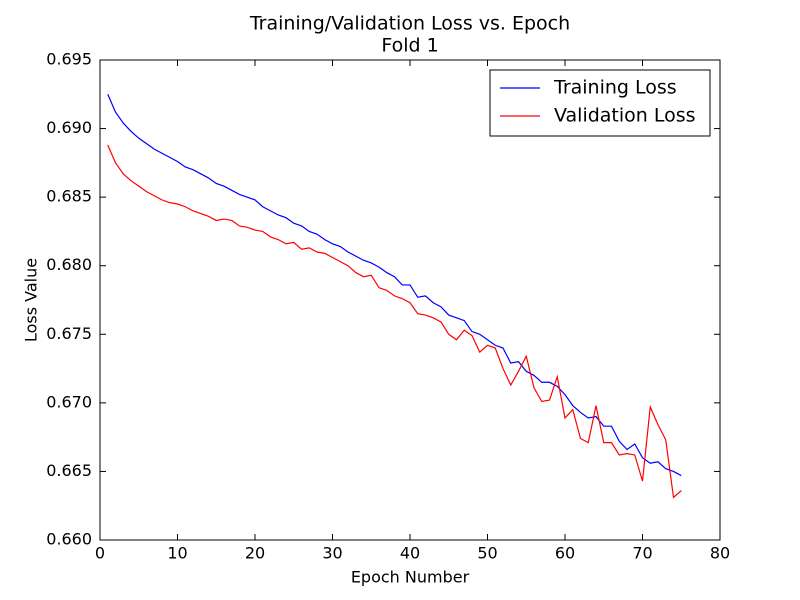 This screenshot has width=800, height=600. I want to click on y-tick-label: 0.680, so click(69, 264).